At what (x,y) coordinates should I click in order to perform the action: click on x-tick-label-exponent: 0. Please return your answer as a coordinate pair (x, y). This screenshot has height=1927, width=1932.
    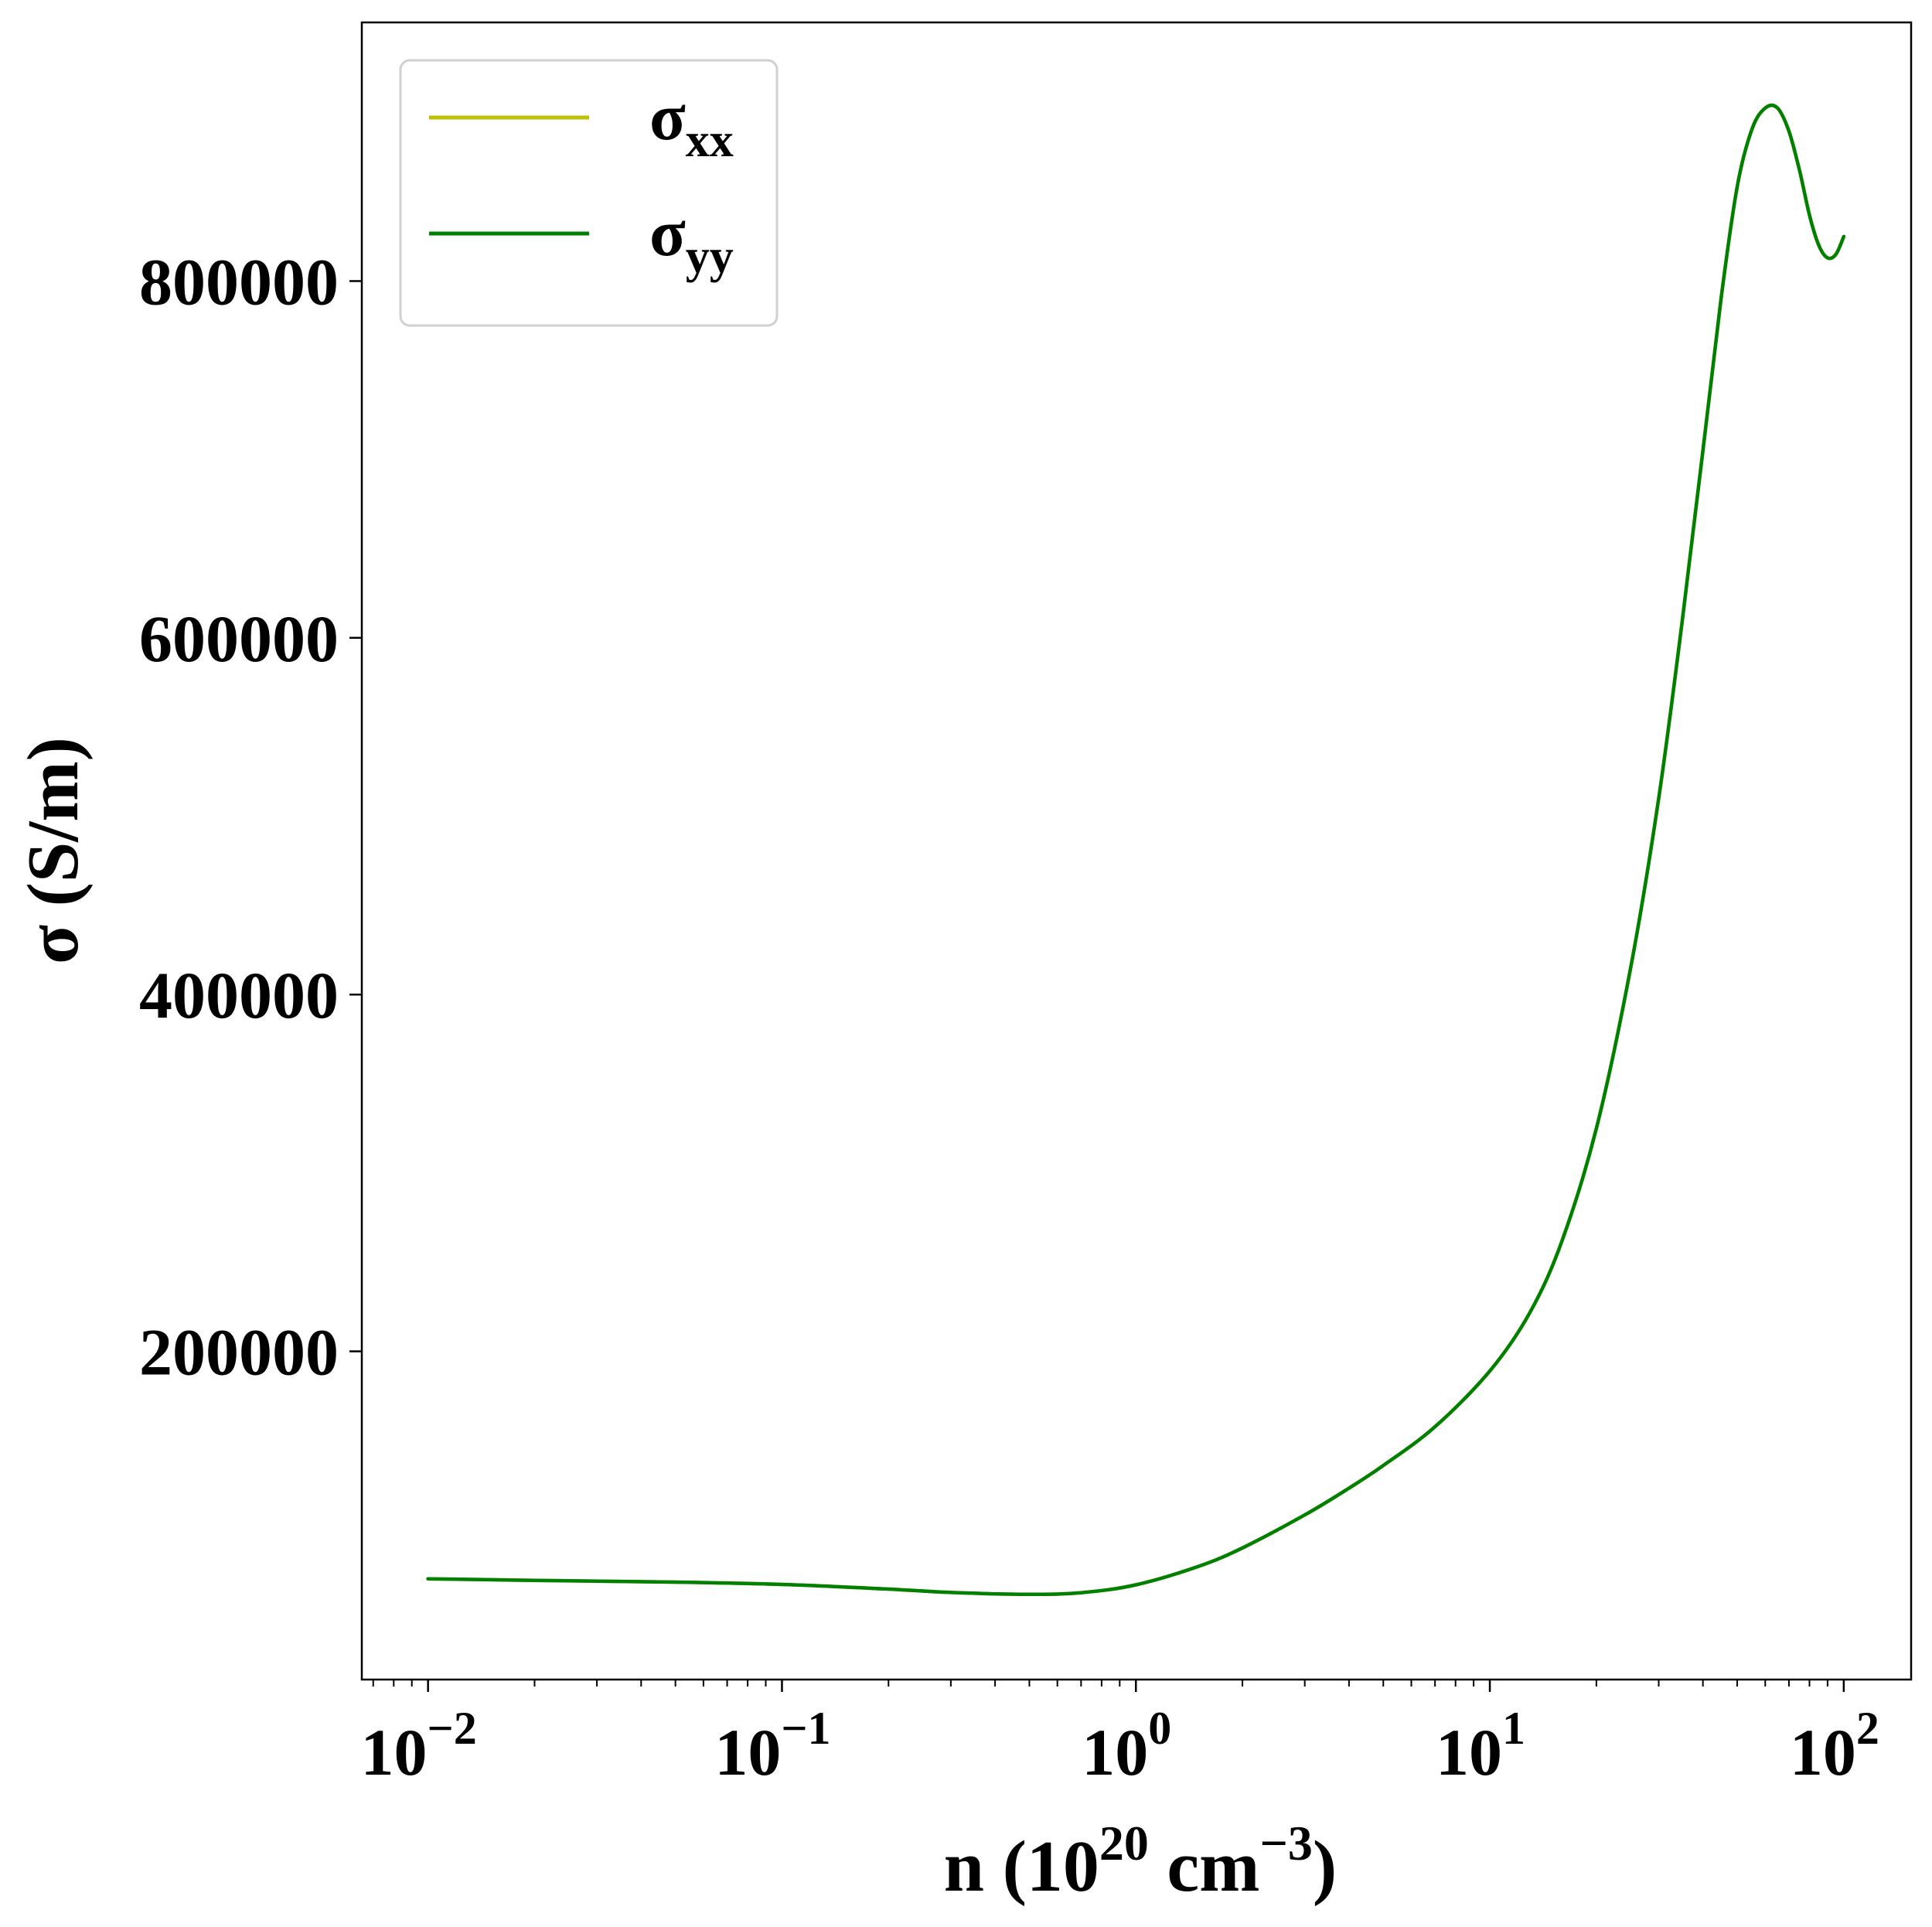
    Looking at the image, I should click on (1159, 1728).